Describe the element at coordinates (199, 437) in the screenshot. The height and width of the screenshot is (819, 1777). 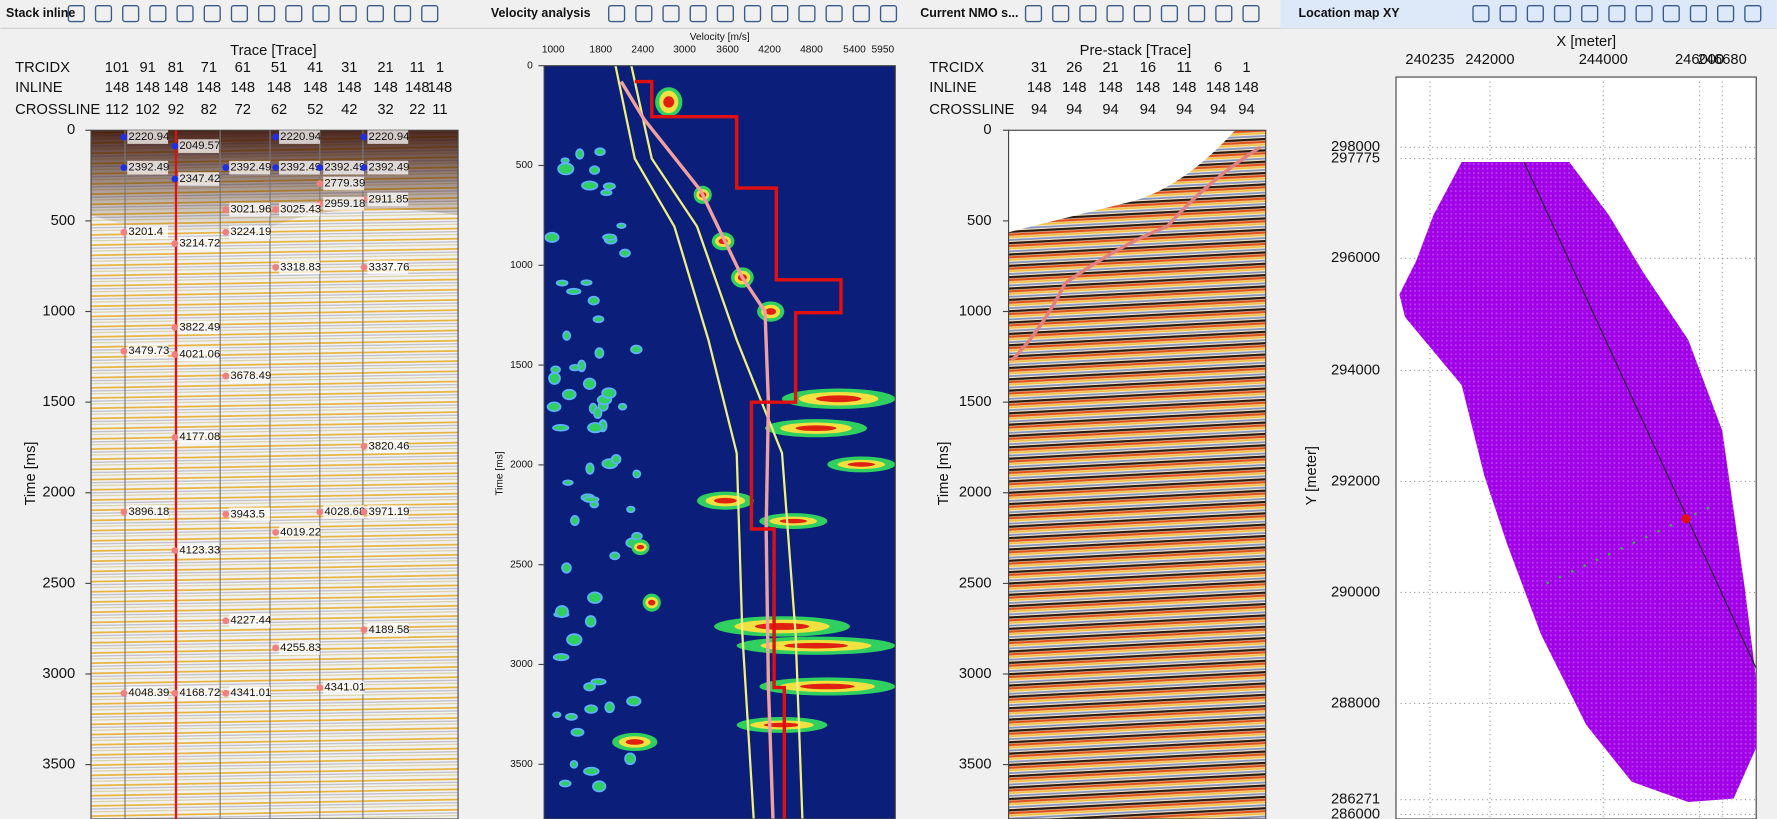
I see `velocity-label: 4177.08` at that location.